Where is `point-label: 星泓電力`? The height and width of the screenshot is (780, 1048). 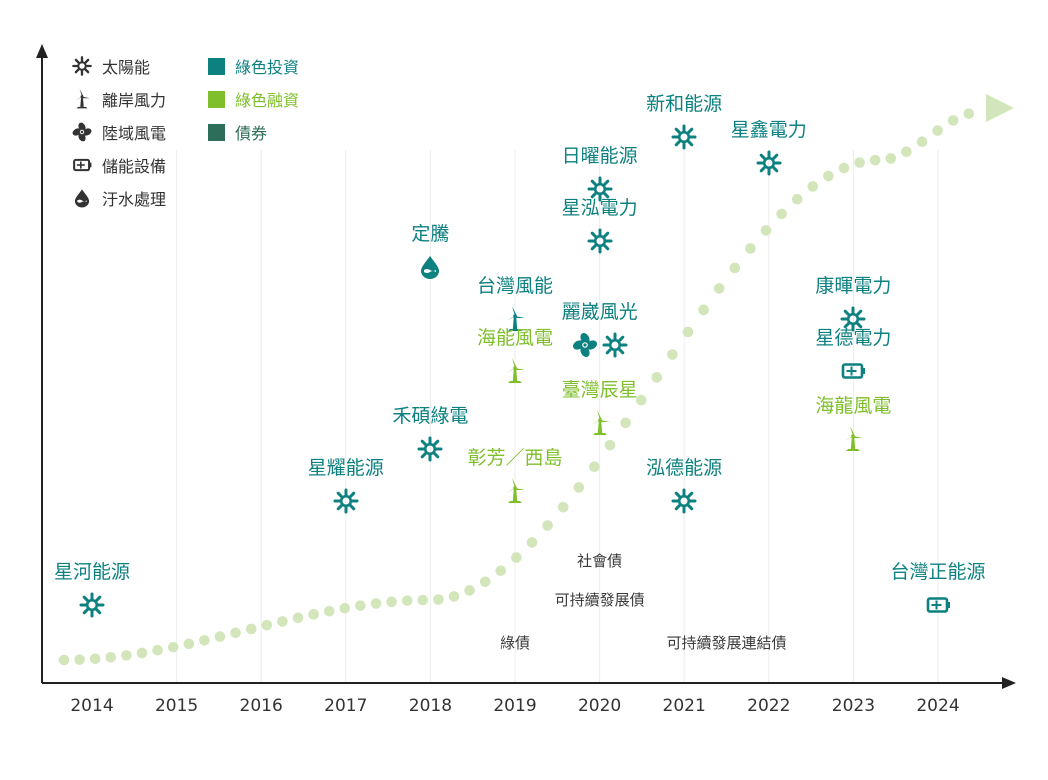 point-label: 星泓電力 is located at coordinates (599, 208).